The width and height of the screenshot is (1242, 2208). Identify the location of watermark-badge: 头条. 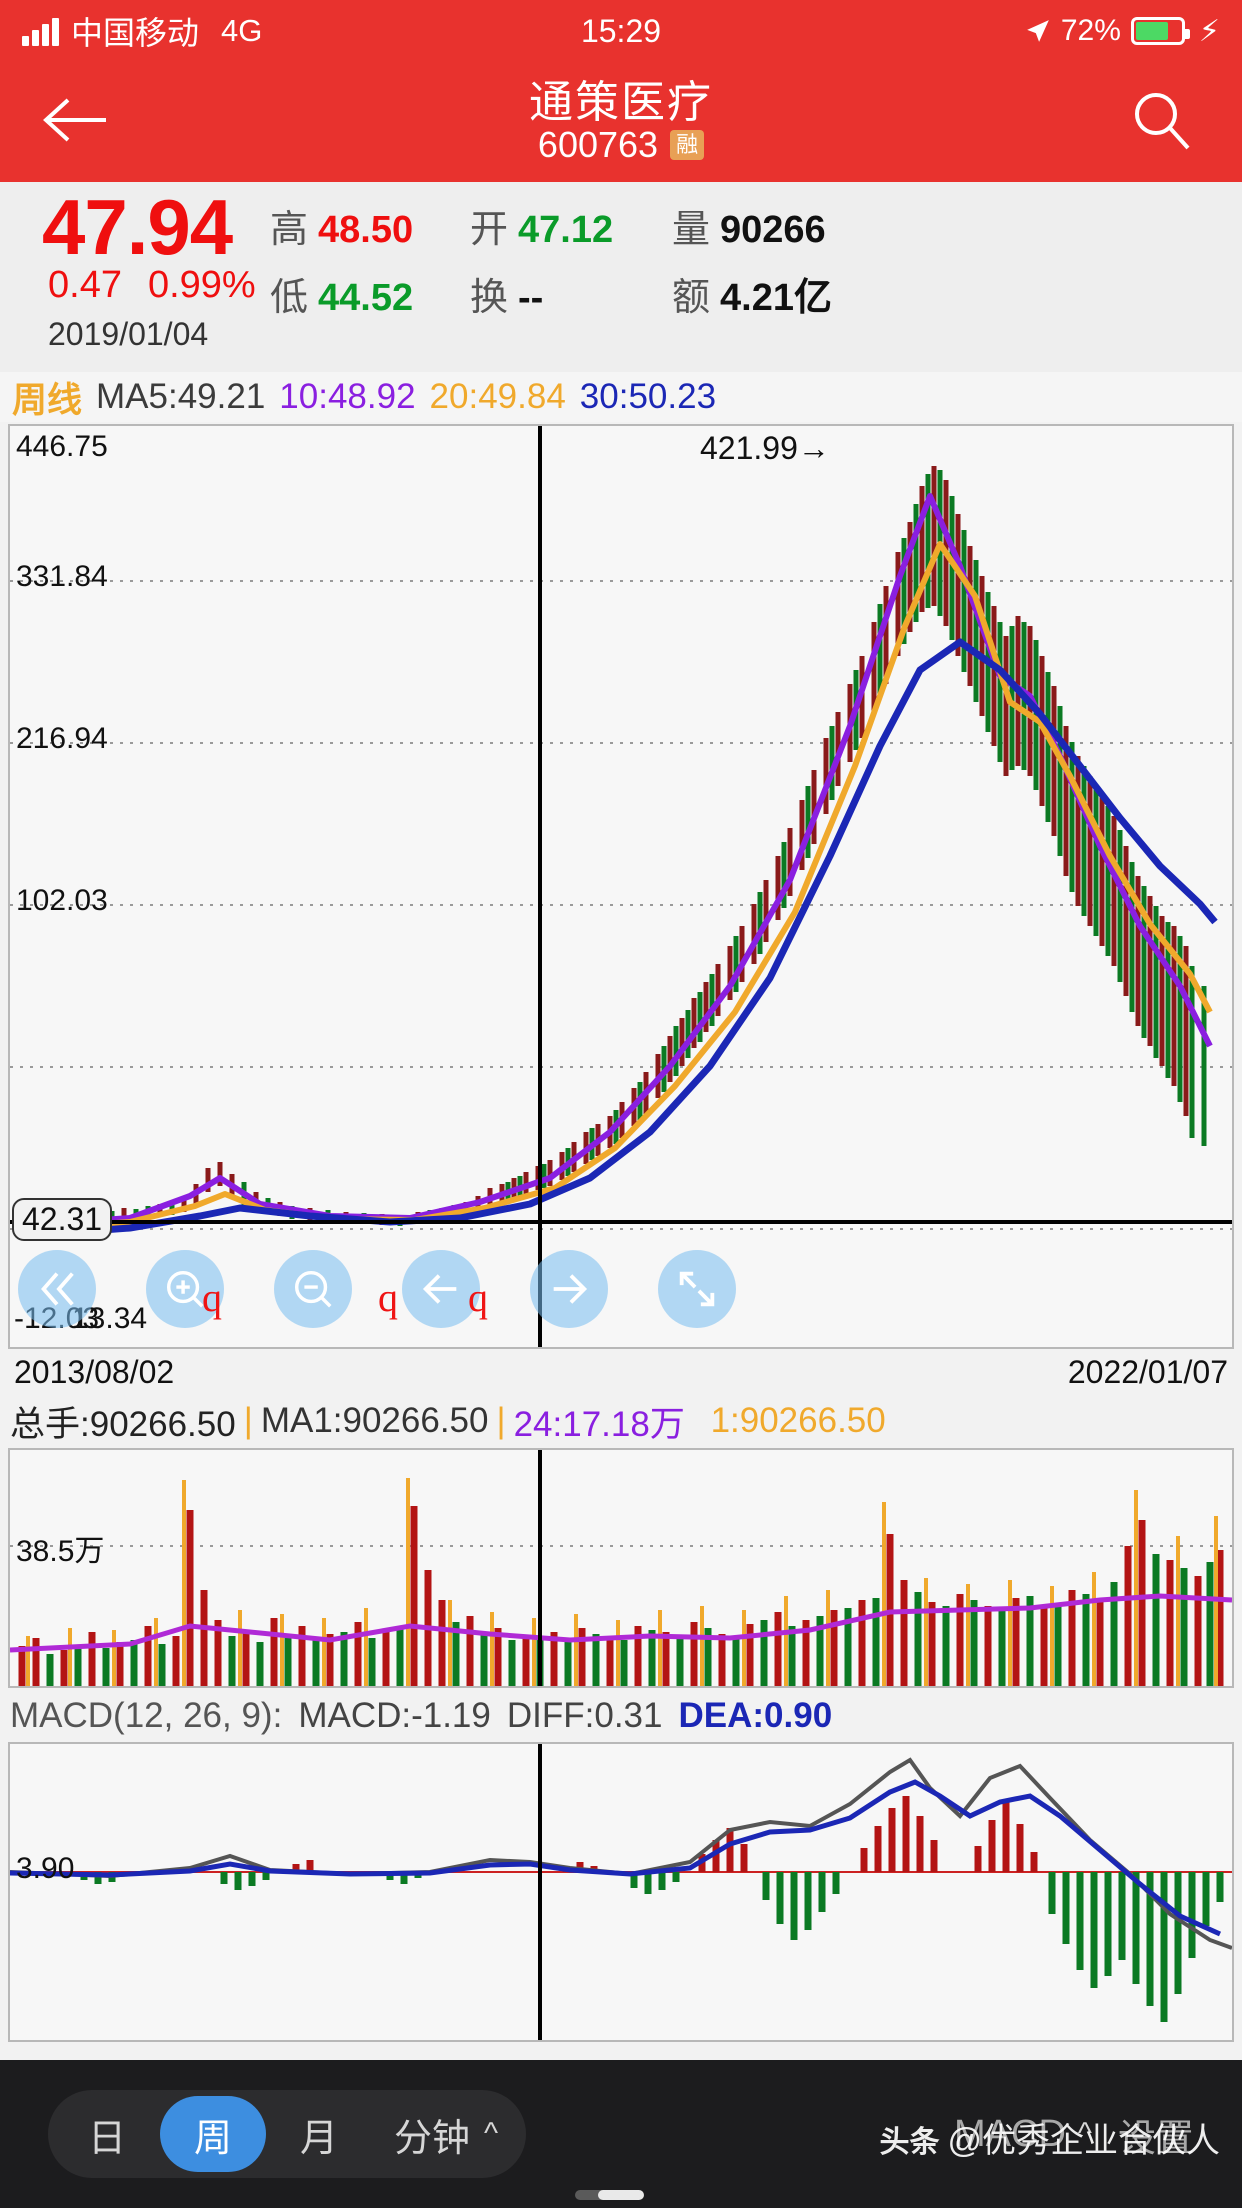
(909, 2142).